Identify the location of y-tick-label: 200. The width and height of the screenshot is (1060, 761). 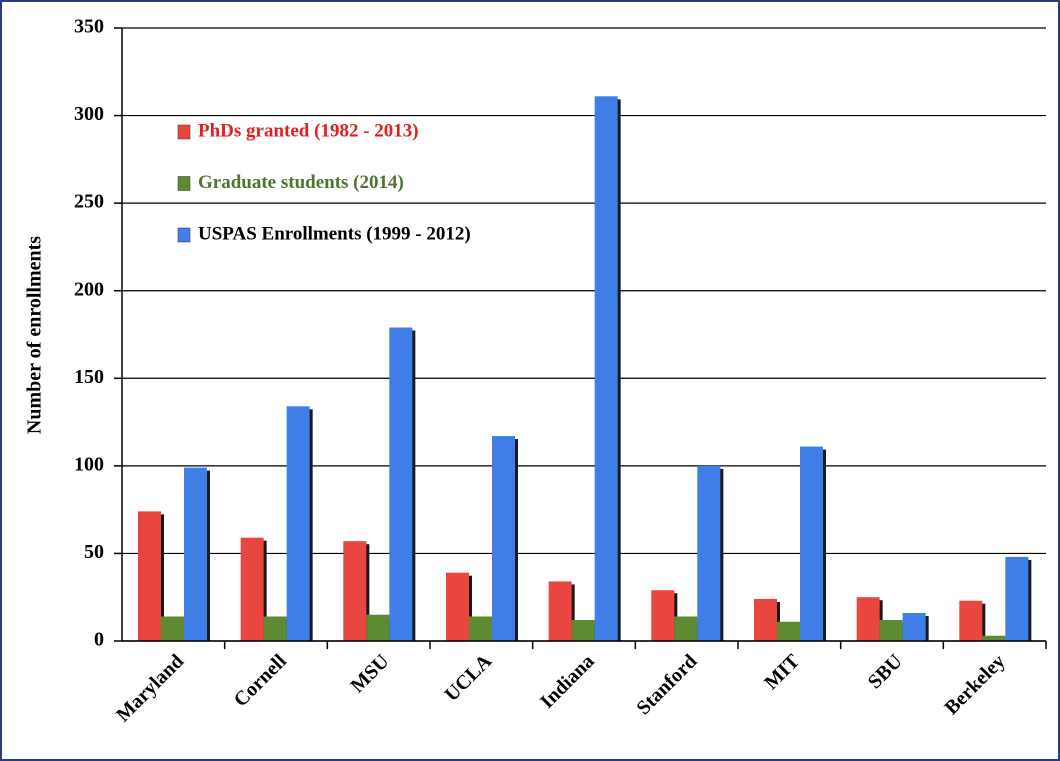
(89, 289).